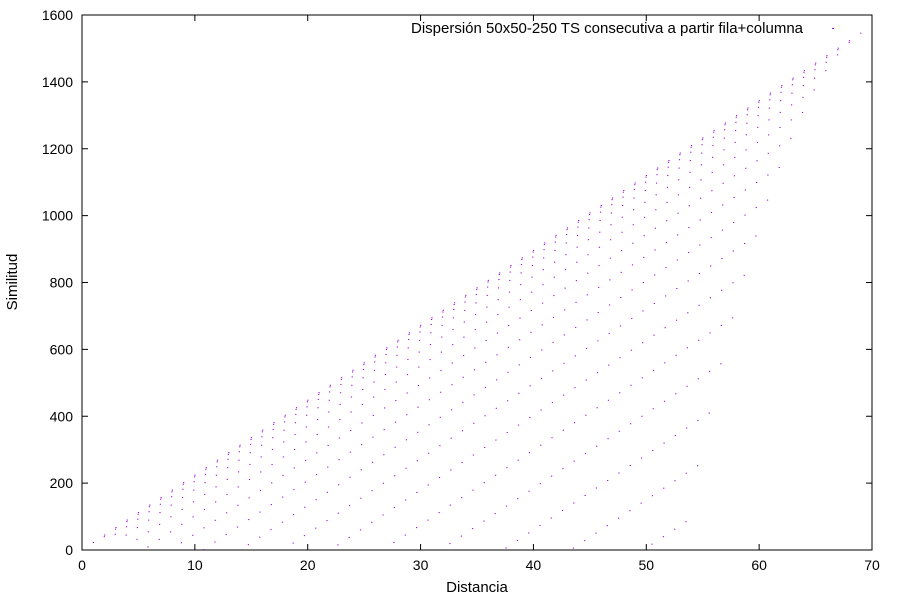  What do you see at coordinates (534, 565) in the screenshot?
I see `x-tick-label: 40` at bounding box center [534, 565].